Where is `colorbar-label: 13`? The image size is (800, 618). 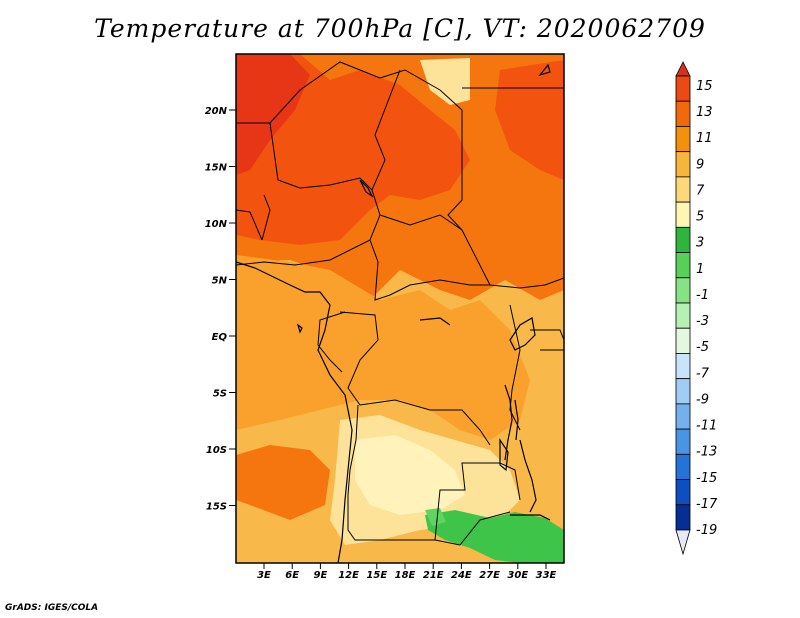 colorbar-label: 13 is located at coordinates (704, 112).